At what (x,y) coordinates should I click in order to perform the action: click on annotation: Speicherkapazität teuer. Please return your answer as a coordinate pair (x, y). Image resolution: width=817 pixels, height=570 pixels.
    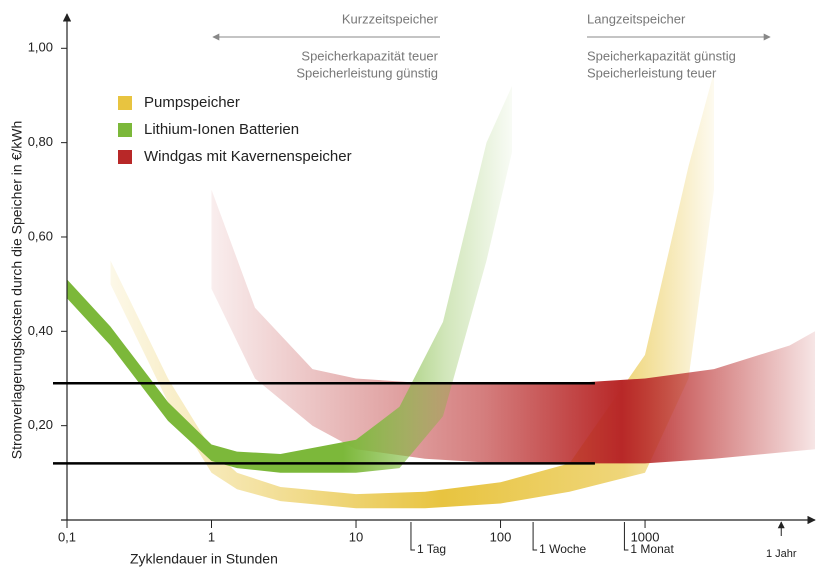
    Looking at the image, I should click on (369, 55).